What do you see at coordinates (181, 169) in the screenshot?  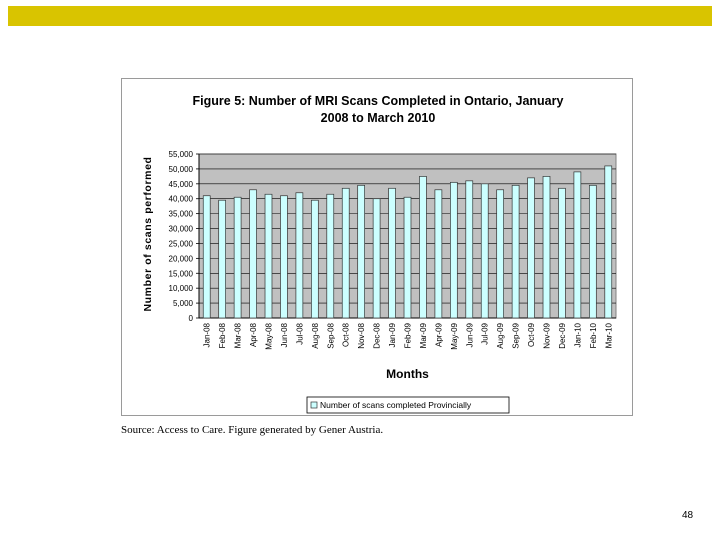 I see `y-tick-label: 50,000` at bounding box center [181, 169].